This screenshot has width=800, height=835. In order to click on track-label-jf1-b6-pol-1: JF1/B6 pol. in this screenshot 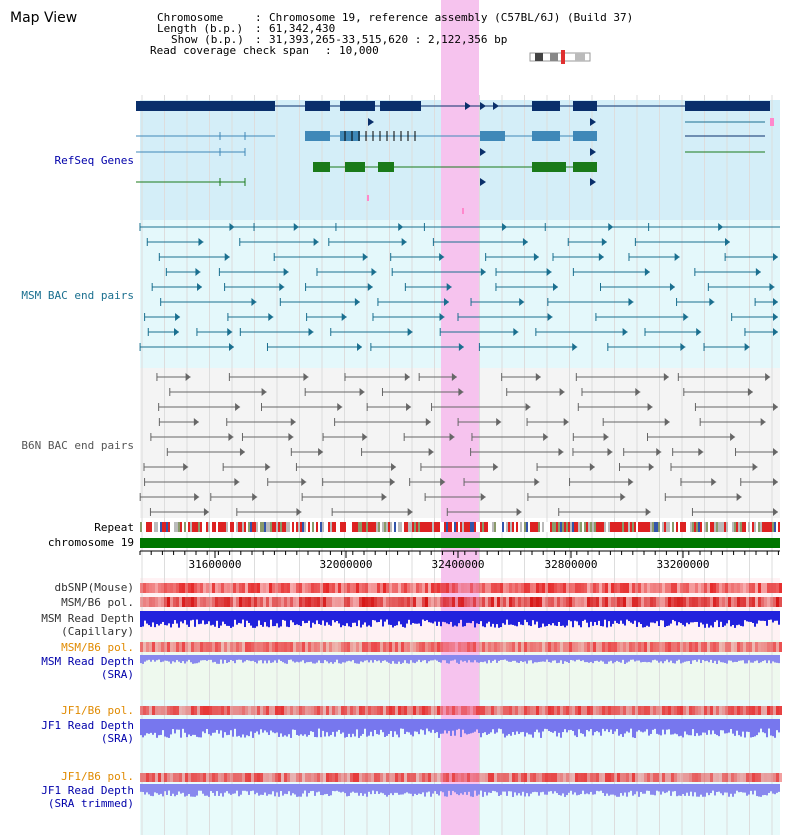, I will do `click(97, 710)`.